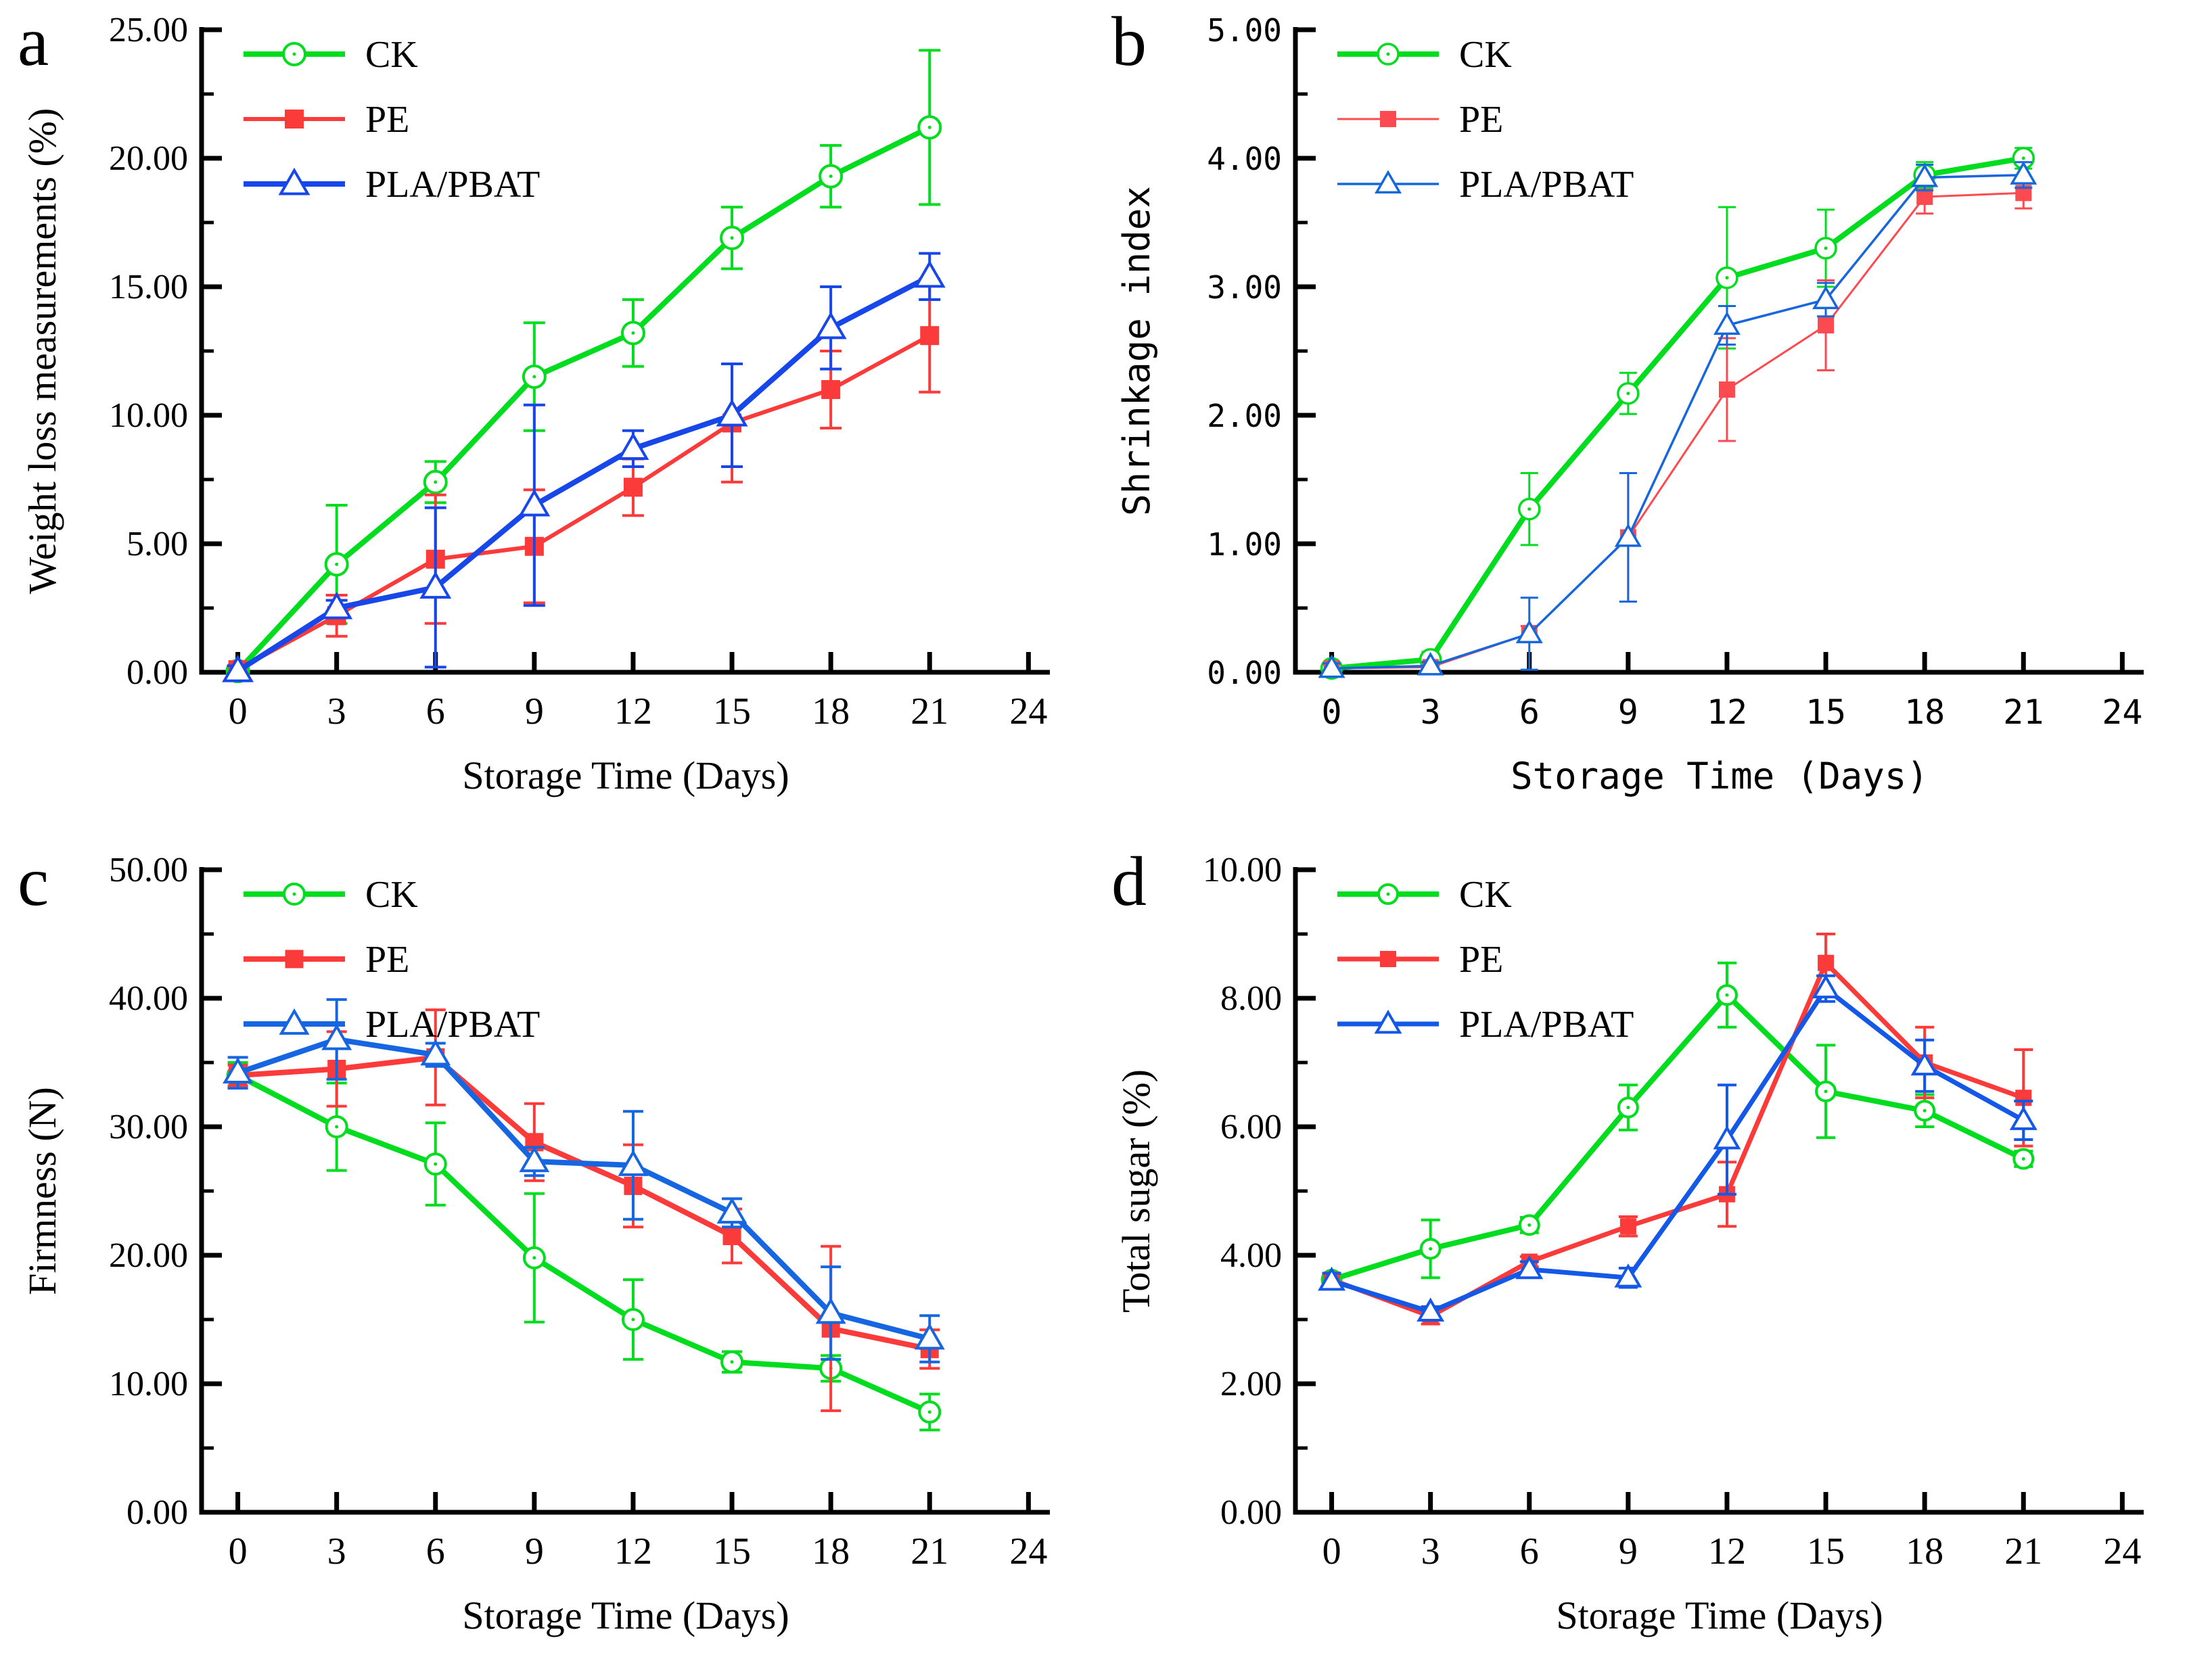 Image resolution: width=2187 pixels, height=1680 pixels. What do you see at coordinates (149, 287) in the screenshot?
I see `svg-text: 15.00` at bounding box center [149, 287].